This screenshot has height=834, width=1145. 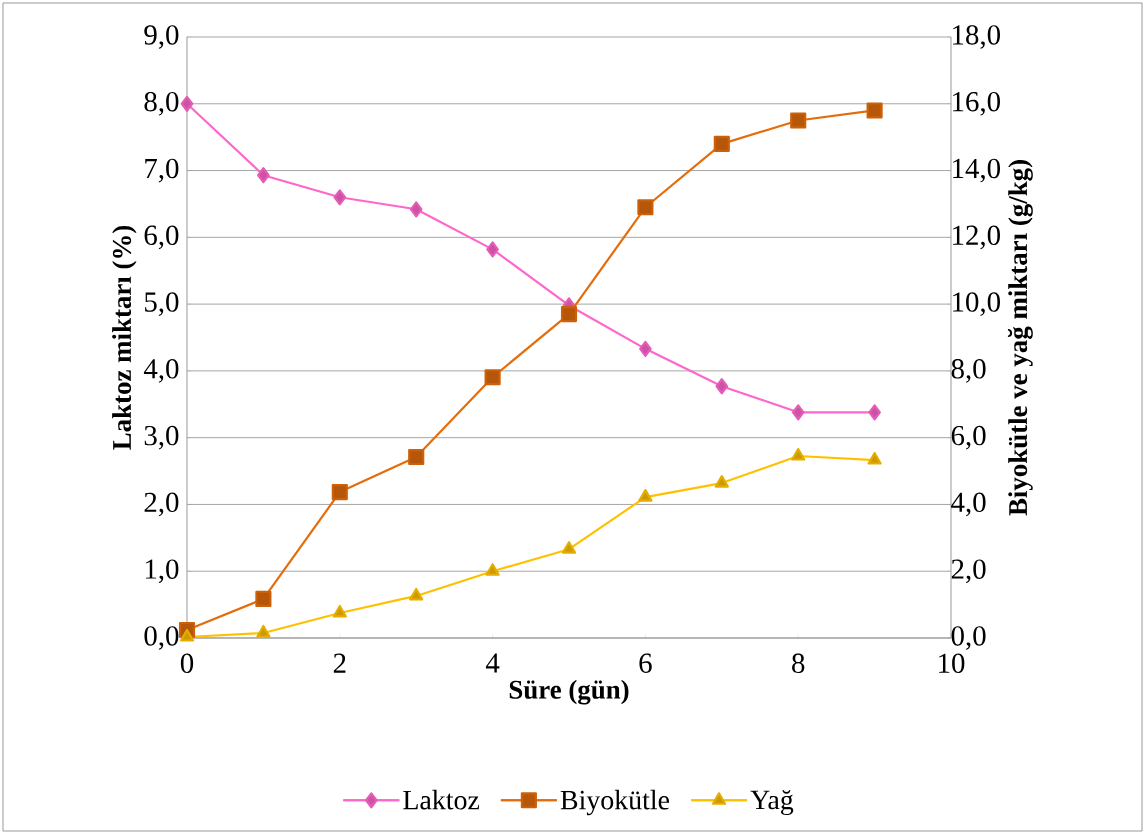 What do you see at coordinates (798, 663) in the screenshot?
I see `x-tick-label: 8` at bounding box center [798, 663].